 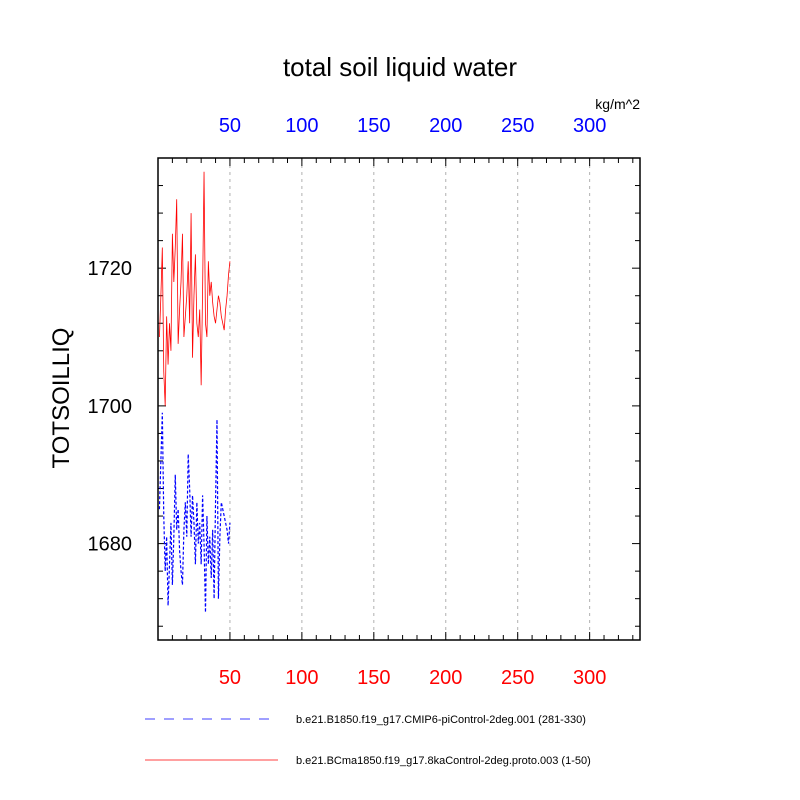 What do you see at coordinates (301, 678) in the screenshot?
I see `x-tick-label-bottom-100: 100` at bounding box center [301, 678].